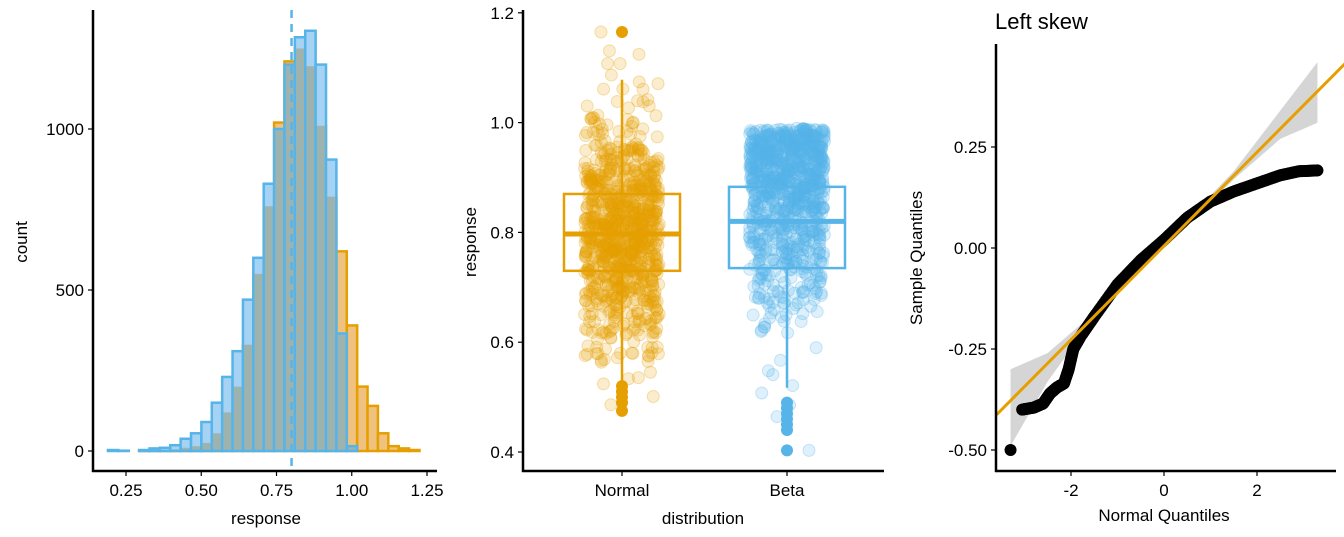  What do you see at coordinates (1010, 450) in the screenshot?
I see `qq-point` at bounding box center [1010, 450].